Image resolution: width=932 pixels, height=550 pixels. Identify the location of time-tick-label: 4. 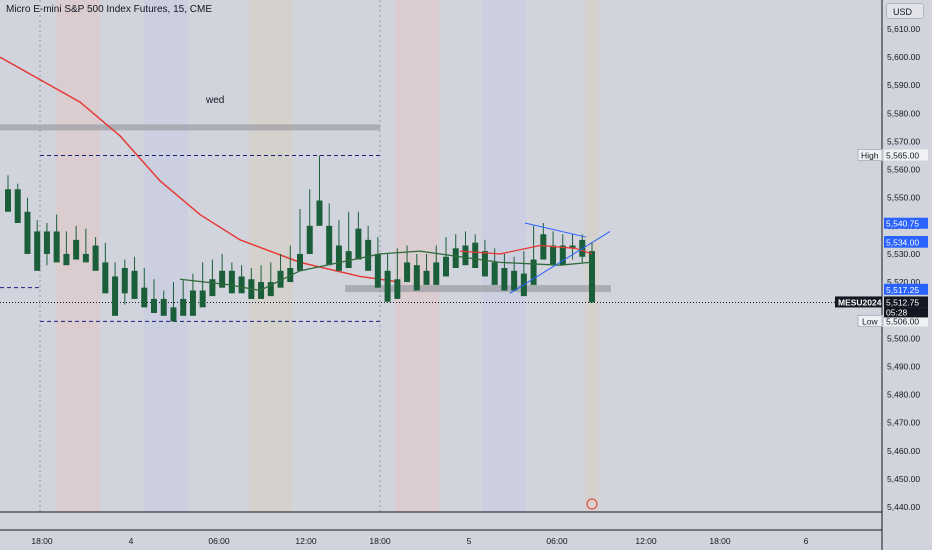
(131, 541).